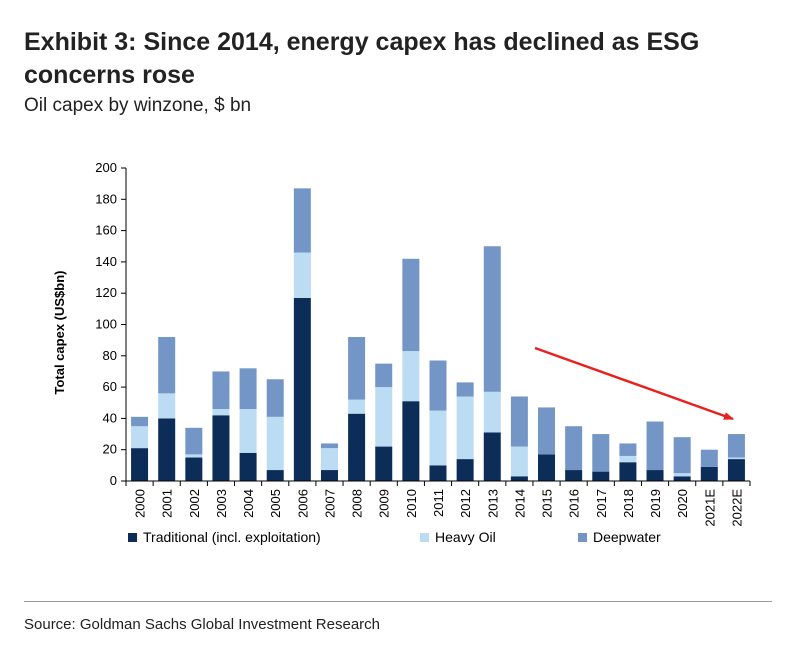 The image size is (802, 662). I want to click on bar-segment-2016-traditional, so click(574, 475).